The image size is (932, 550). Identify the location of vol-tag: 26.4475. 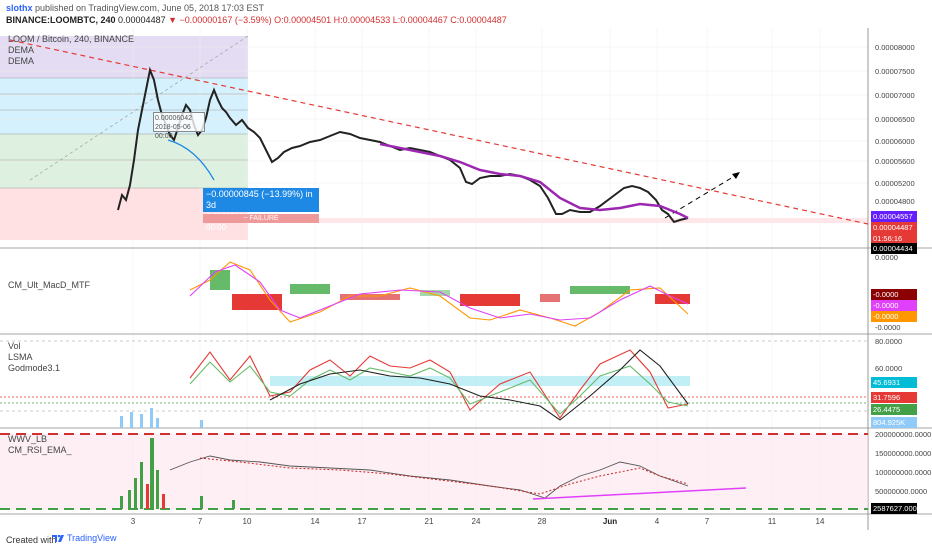
(894, 409).